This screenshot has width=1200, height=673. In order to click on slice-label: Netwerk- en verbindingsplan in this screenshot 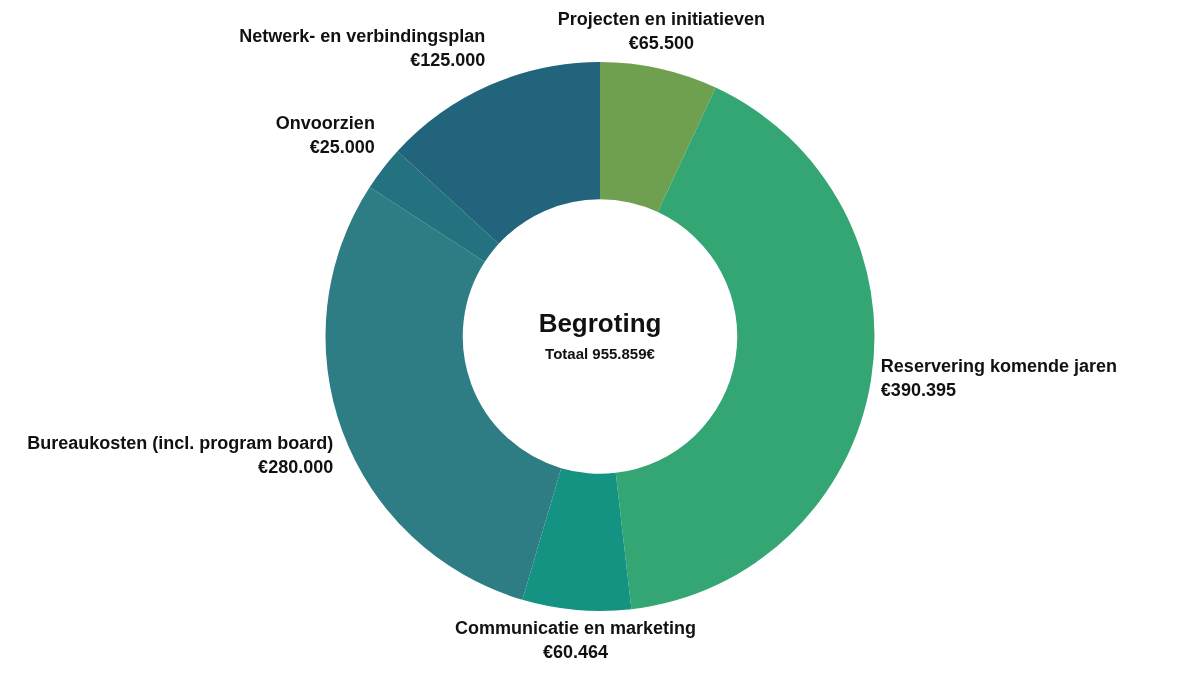, I will do `click(362, 36)`.